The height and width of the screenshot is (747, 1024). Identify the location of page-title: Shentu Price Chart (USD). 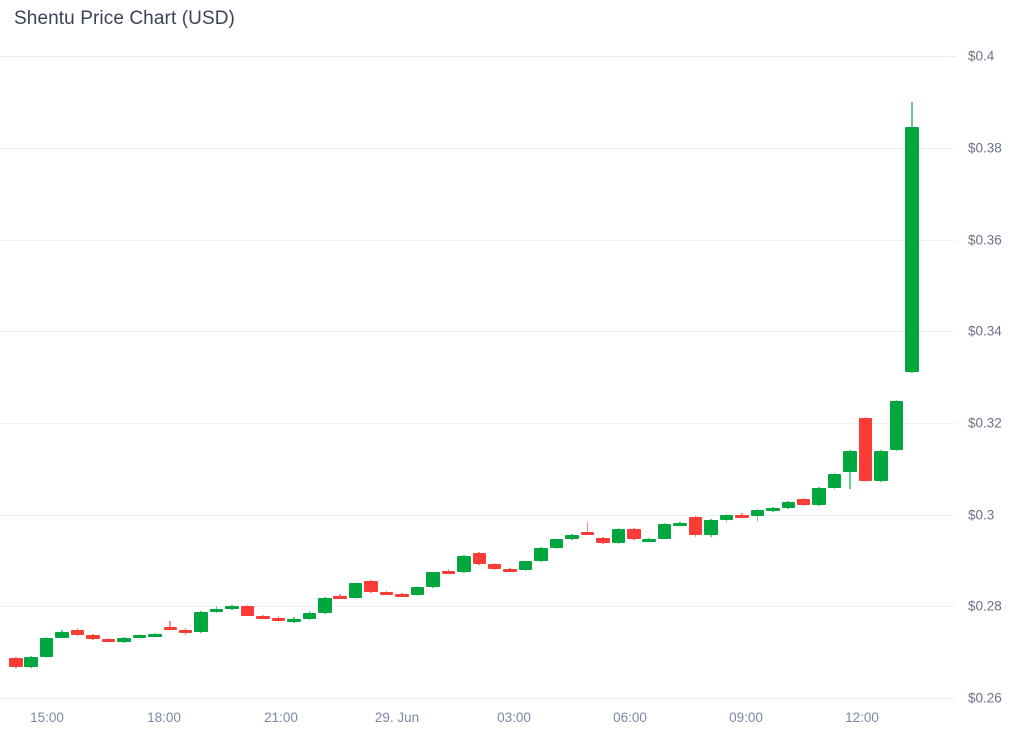
(124, 18).